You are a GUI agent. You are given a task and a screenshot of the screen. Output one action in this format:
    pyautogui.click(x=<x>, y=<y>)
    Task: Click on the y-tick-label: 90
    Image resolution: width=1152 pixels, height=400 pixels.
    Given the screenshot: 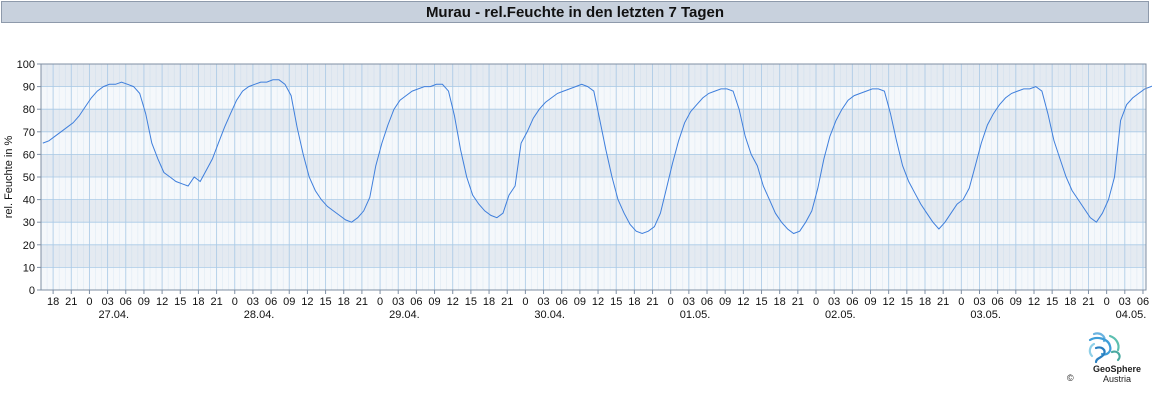 What is the action you would take?
    pyautogui.click(x=29, y=88)
    